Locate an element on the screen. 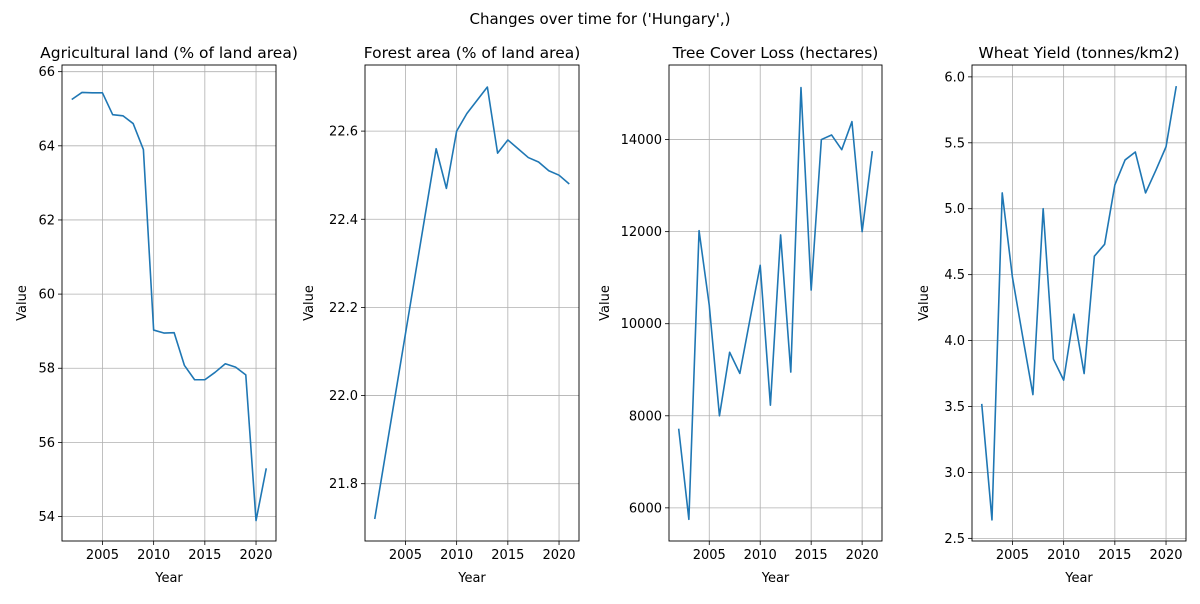 Image resolution: width=1200 pixels, height=604 pixels. y-tick-label: 3.5 is located at coordinates (954, 407).